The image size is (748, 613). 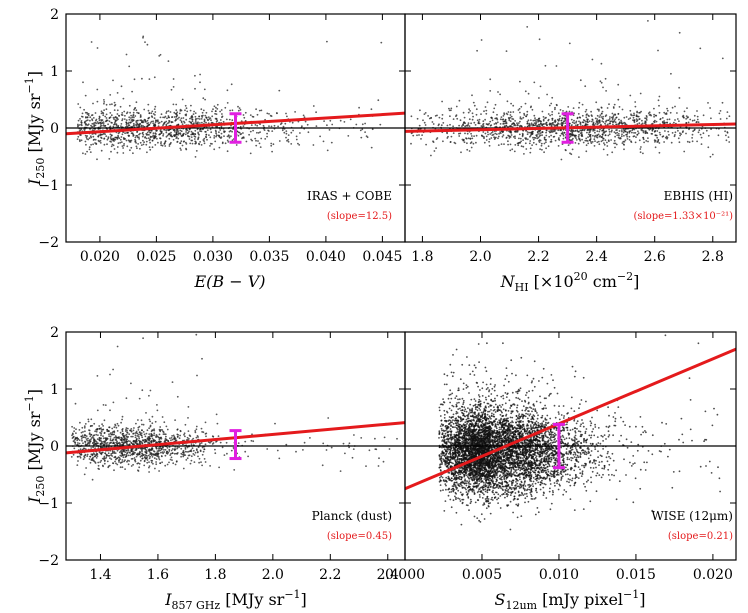 I want to click on x-tick-label: 2.2, so click(x=538, y=257).